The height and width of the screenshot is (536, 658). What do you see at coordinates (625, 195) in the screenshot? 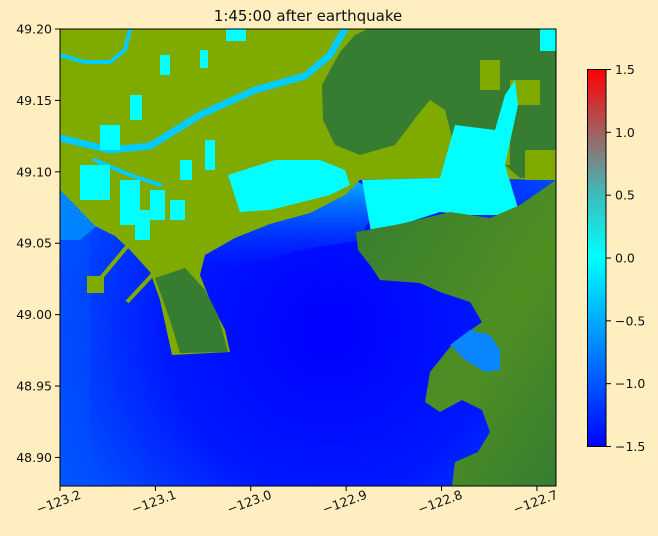
I see `colorbar-tick-label: 0.5` at bounding box center [625, 195].